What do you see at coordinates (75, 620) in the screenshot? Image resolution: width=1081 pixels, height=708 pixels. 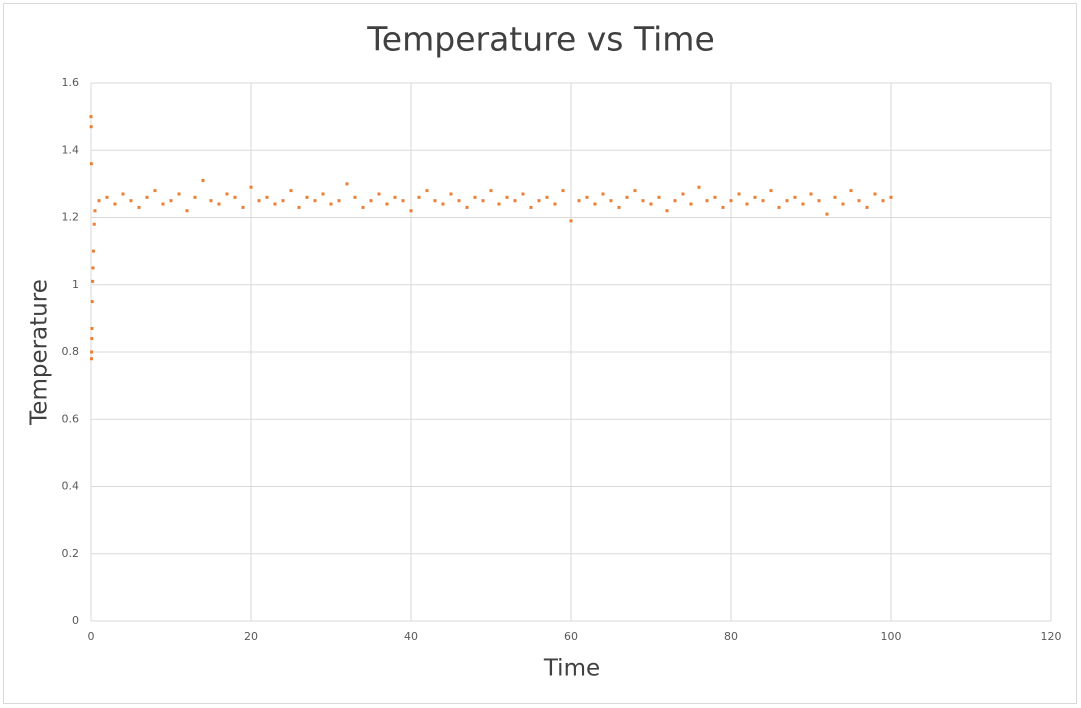 I see `y-tick-label: 0` at bounding box center [75, 620].